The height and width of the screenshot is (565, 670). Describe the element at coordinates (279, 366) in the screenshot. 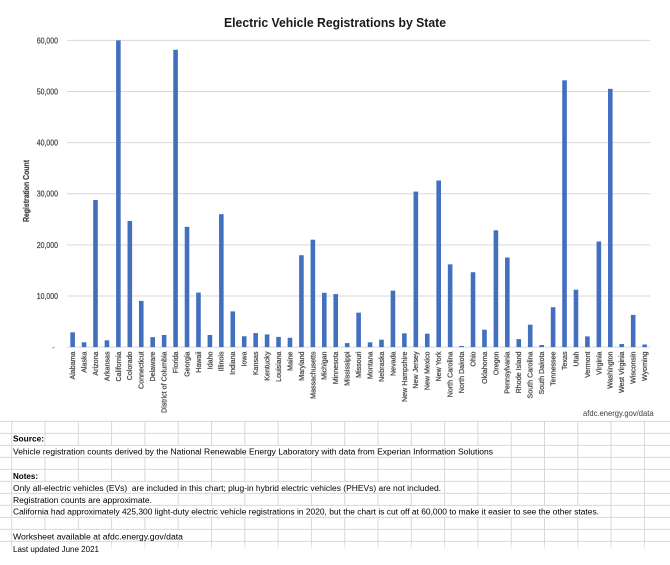

I see `svg-text: Louisiana` at that location.